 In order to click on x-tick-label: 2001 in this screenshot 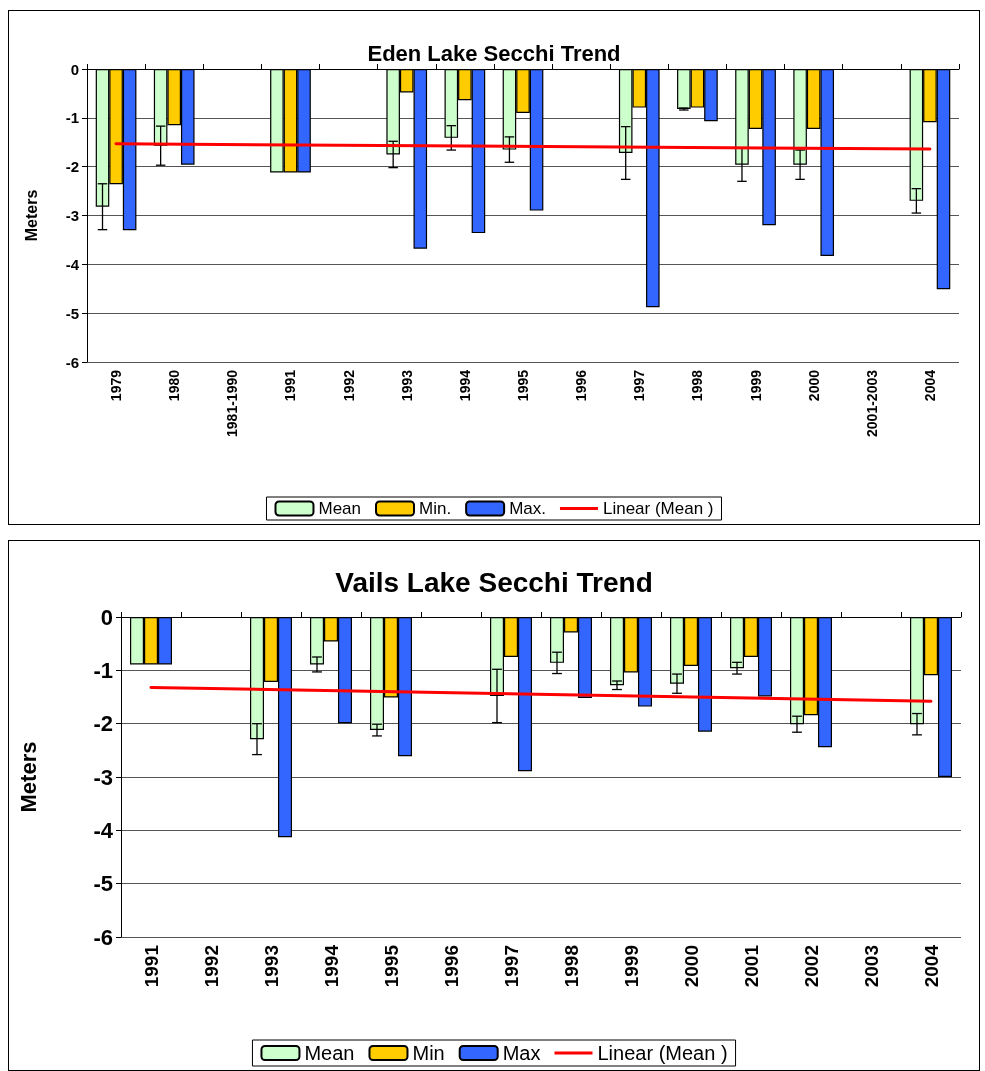, I will do `click(751, 966)`.